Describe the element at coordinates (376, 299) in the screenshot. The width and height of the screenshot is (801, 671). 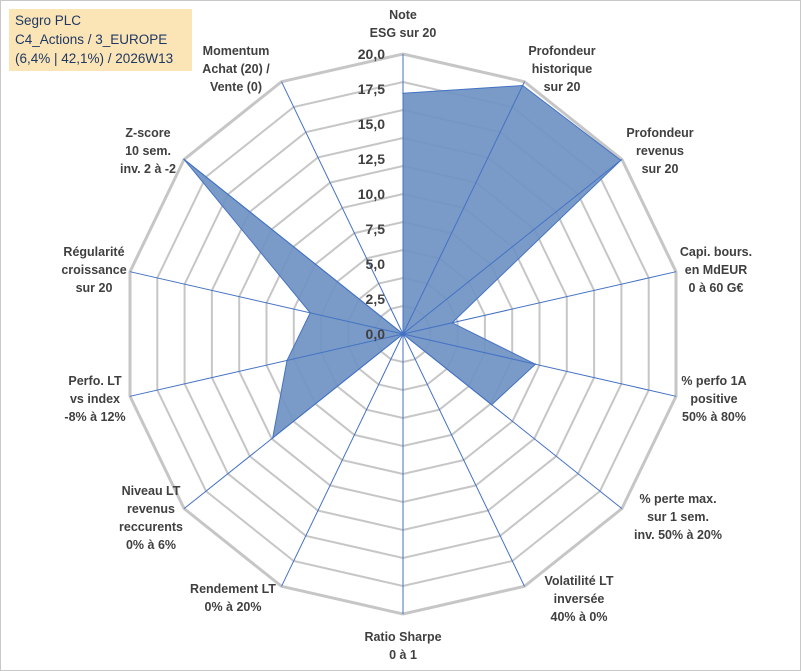
I see `tick-label: 2,5` at that location.